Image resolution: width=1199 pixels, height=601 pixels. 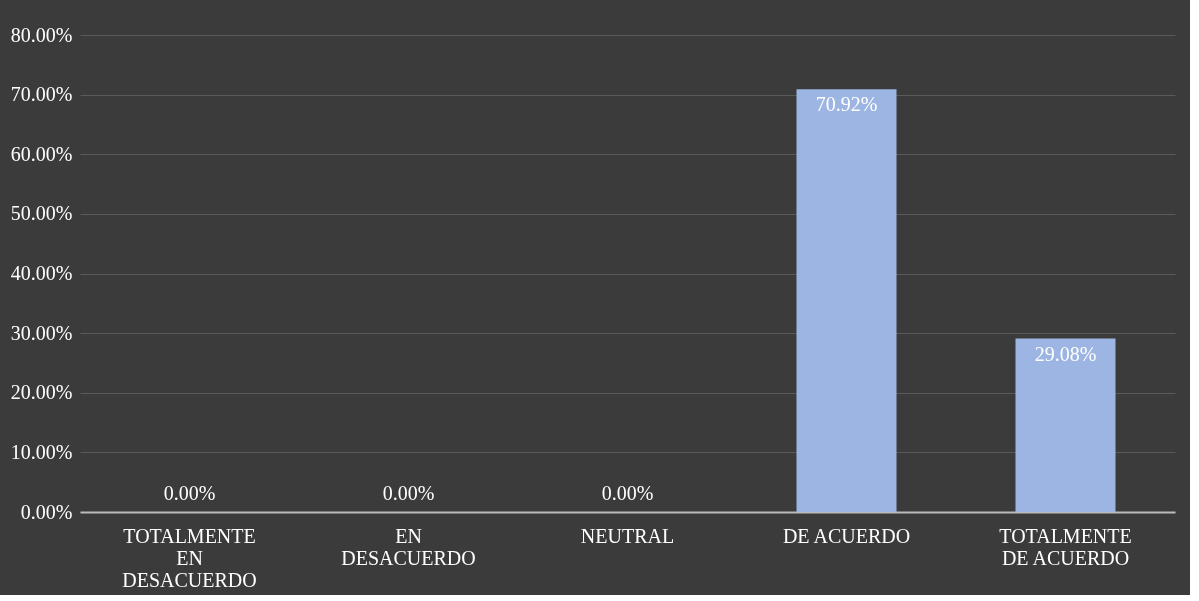 What do you see at coordinates (846, 104) in the screenshot?
I see `data-label: 70.92%` at bounding box center [846, 104].